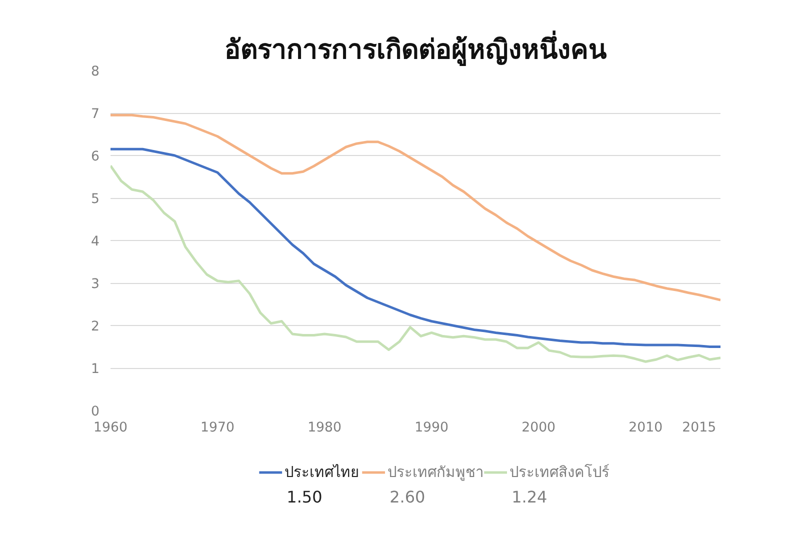 This screenshot has height=553, width=800. What do you see at coordinates (699, 428) in the screenshot?
I see `x-tick-label: 2015` at bounding box center [699, 428].